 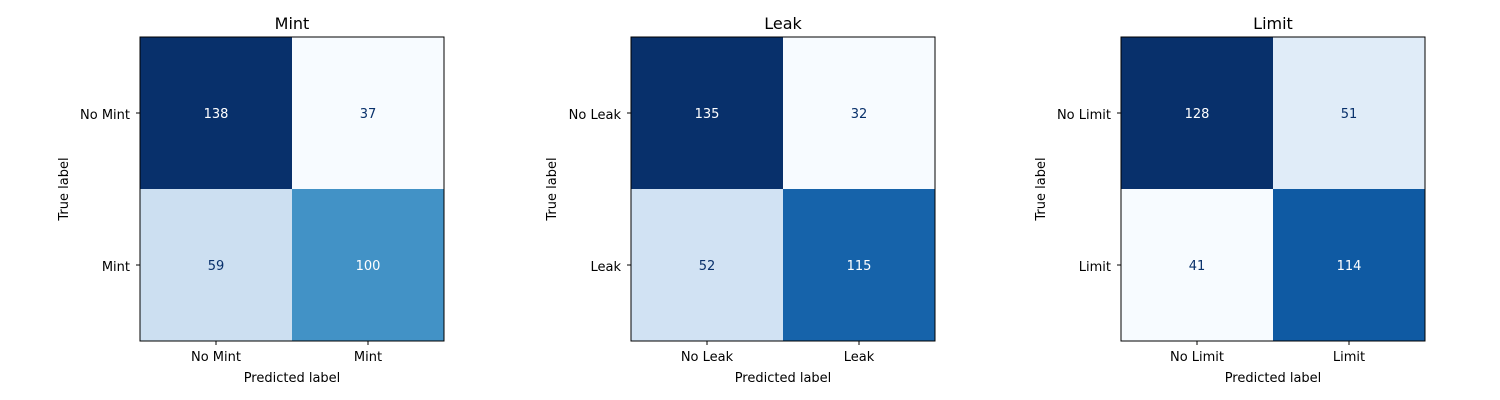 What do you see at coordinates (1349, 357) in the screenshot?
I see `x-tick-label: Limit` at bounding box center [1349, 357].